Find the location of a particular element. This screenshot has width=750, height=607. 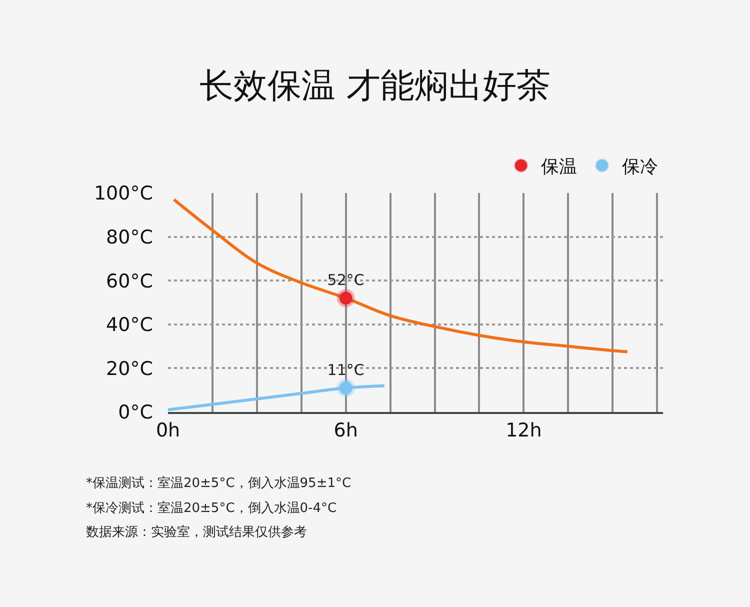

y-tick-label: 60°C is located at coordinates (129, 281).